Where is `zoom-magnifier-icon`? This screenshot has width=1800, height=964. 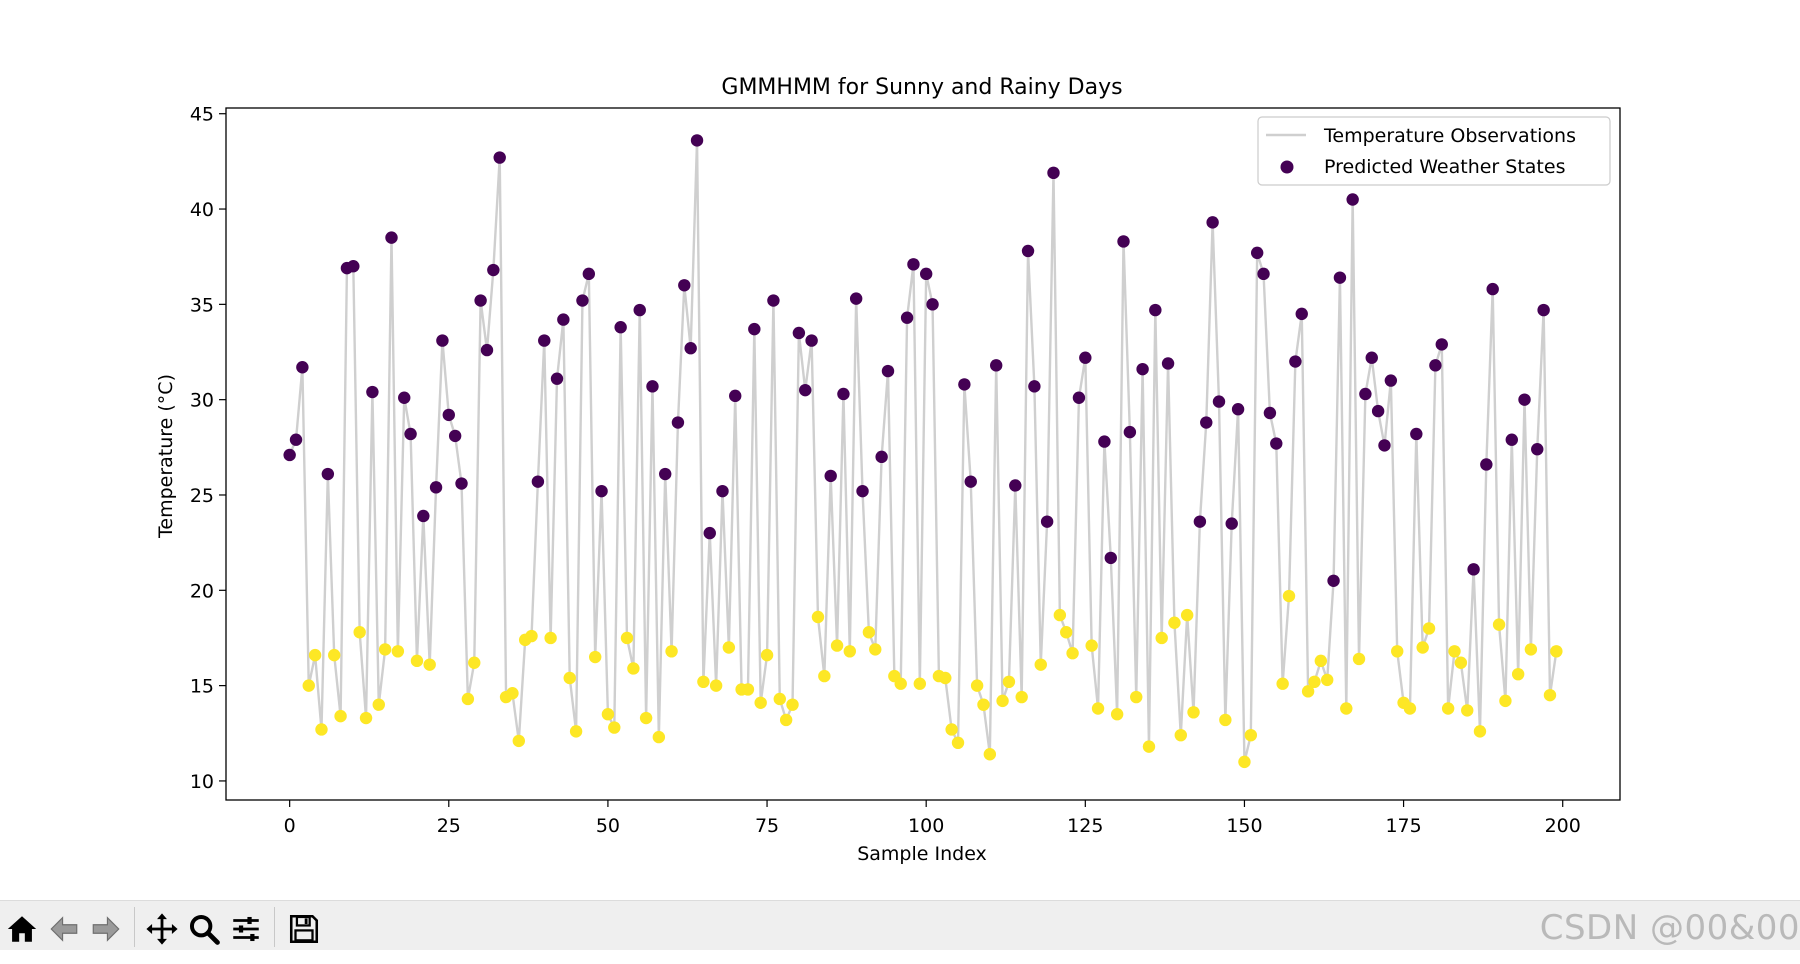
zoom-magnifier-icon is located at coordinates (204, 929).